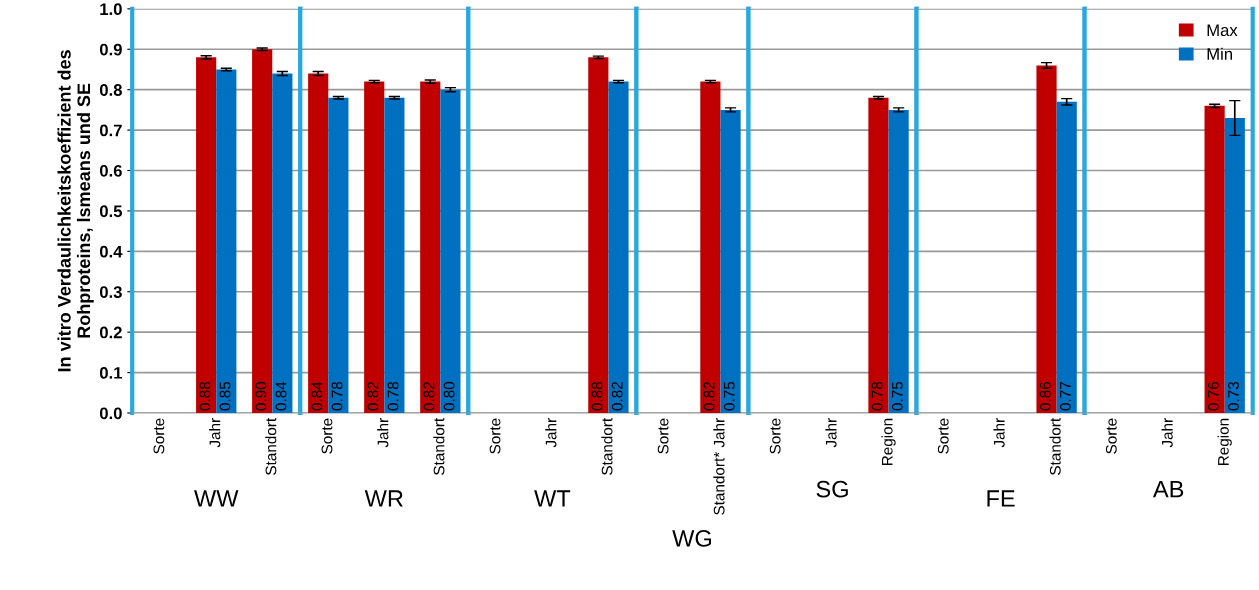 The width and height of the screenshot is (1259, 590). I want to click on y-tick-label: 0.4, so click(111, 251).